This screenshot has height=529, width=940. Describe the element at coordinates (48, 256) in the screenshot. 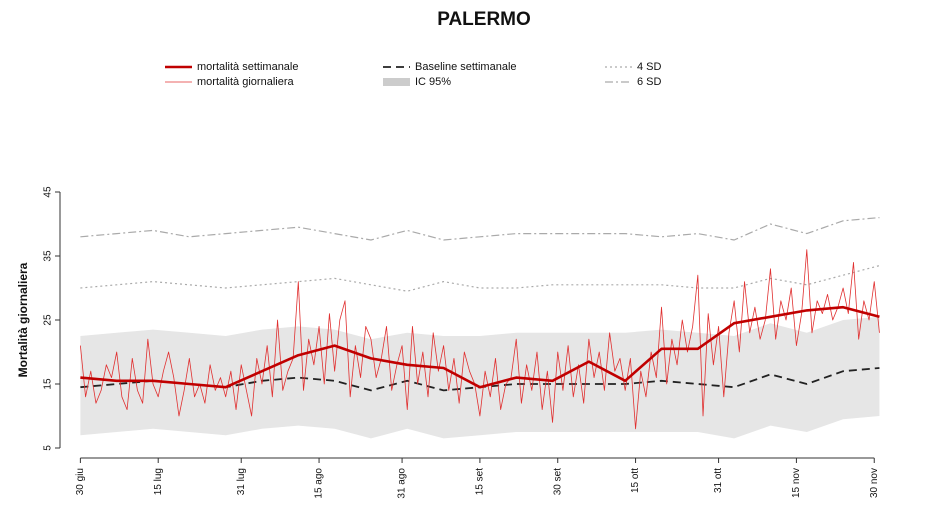

I see `y-tick-label: 35` at that location.